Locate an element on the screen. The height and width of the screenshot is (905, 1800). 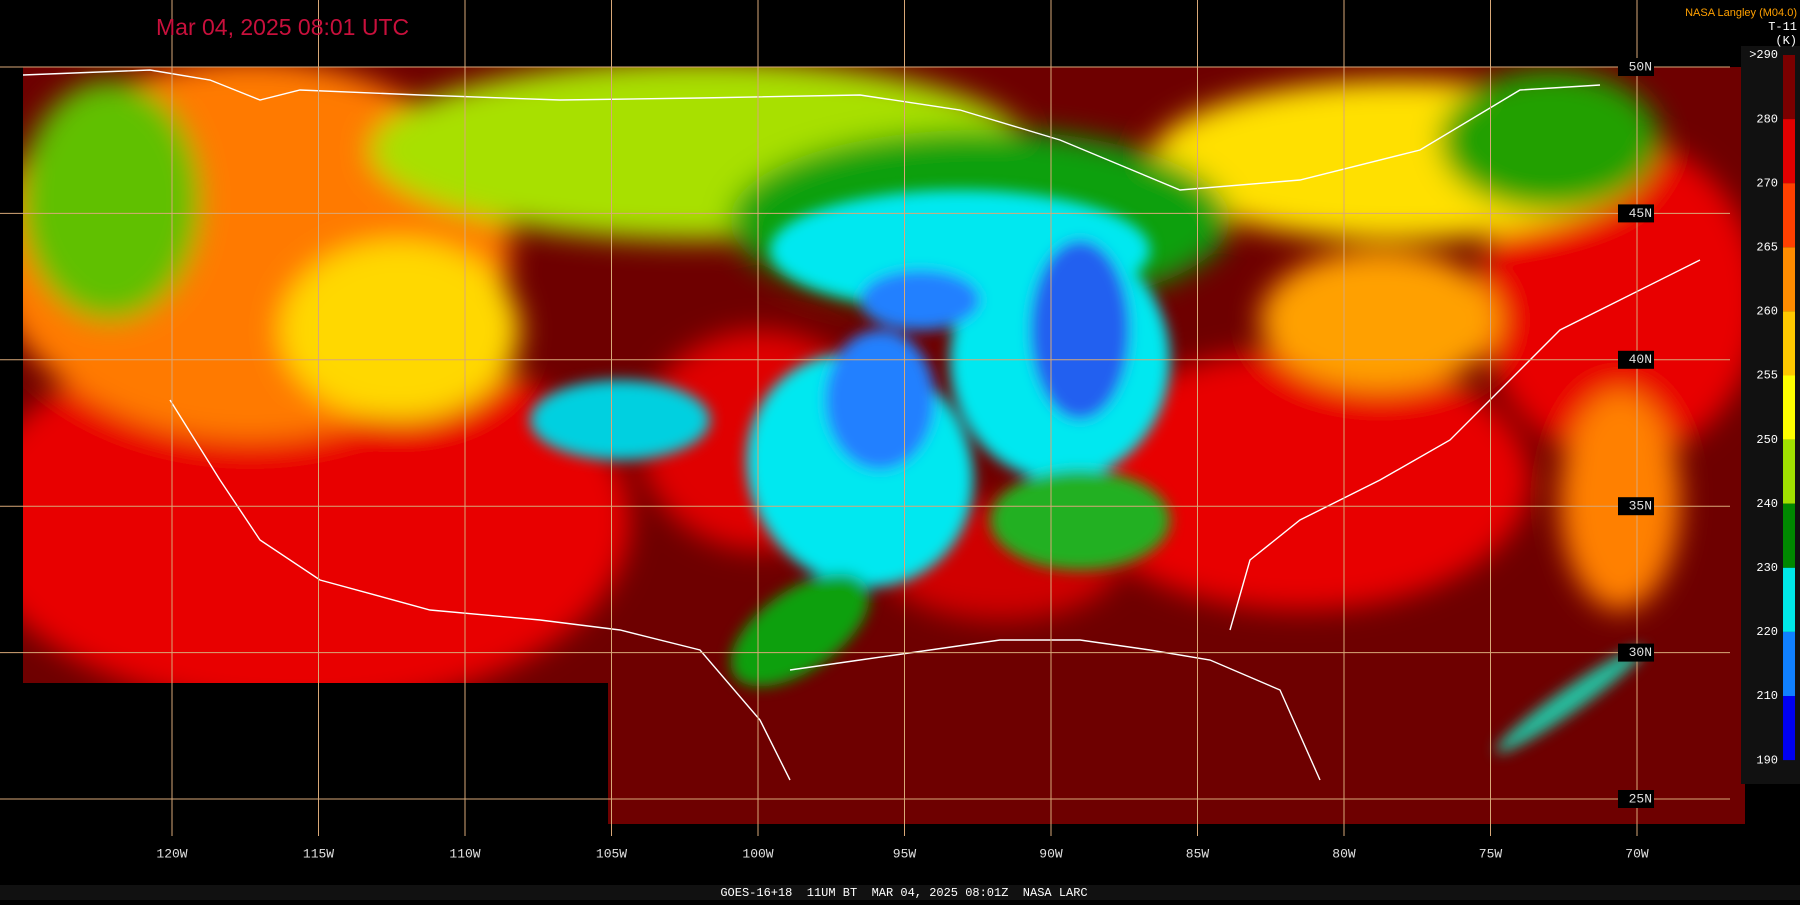
longitude-label: 110W is located at coordinates (464, 853).